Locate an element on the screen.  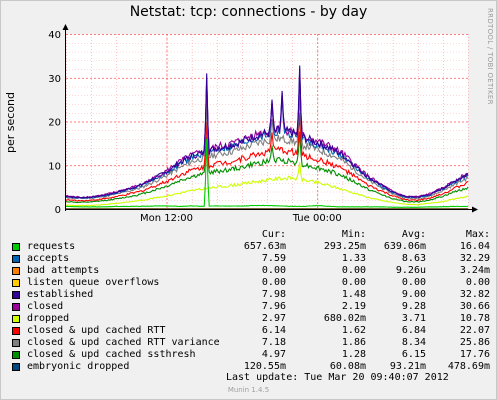
series-max: 0.00 is located at coordinates (477, 282).